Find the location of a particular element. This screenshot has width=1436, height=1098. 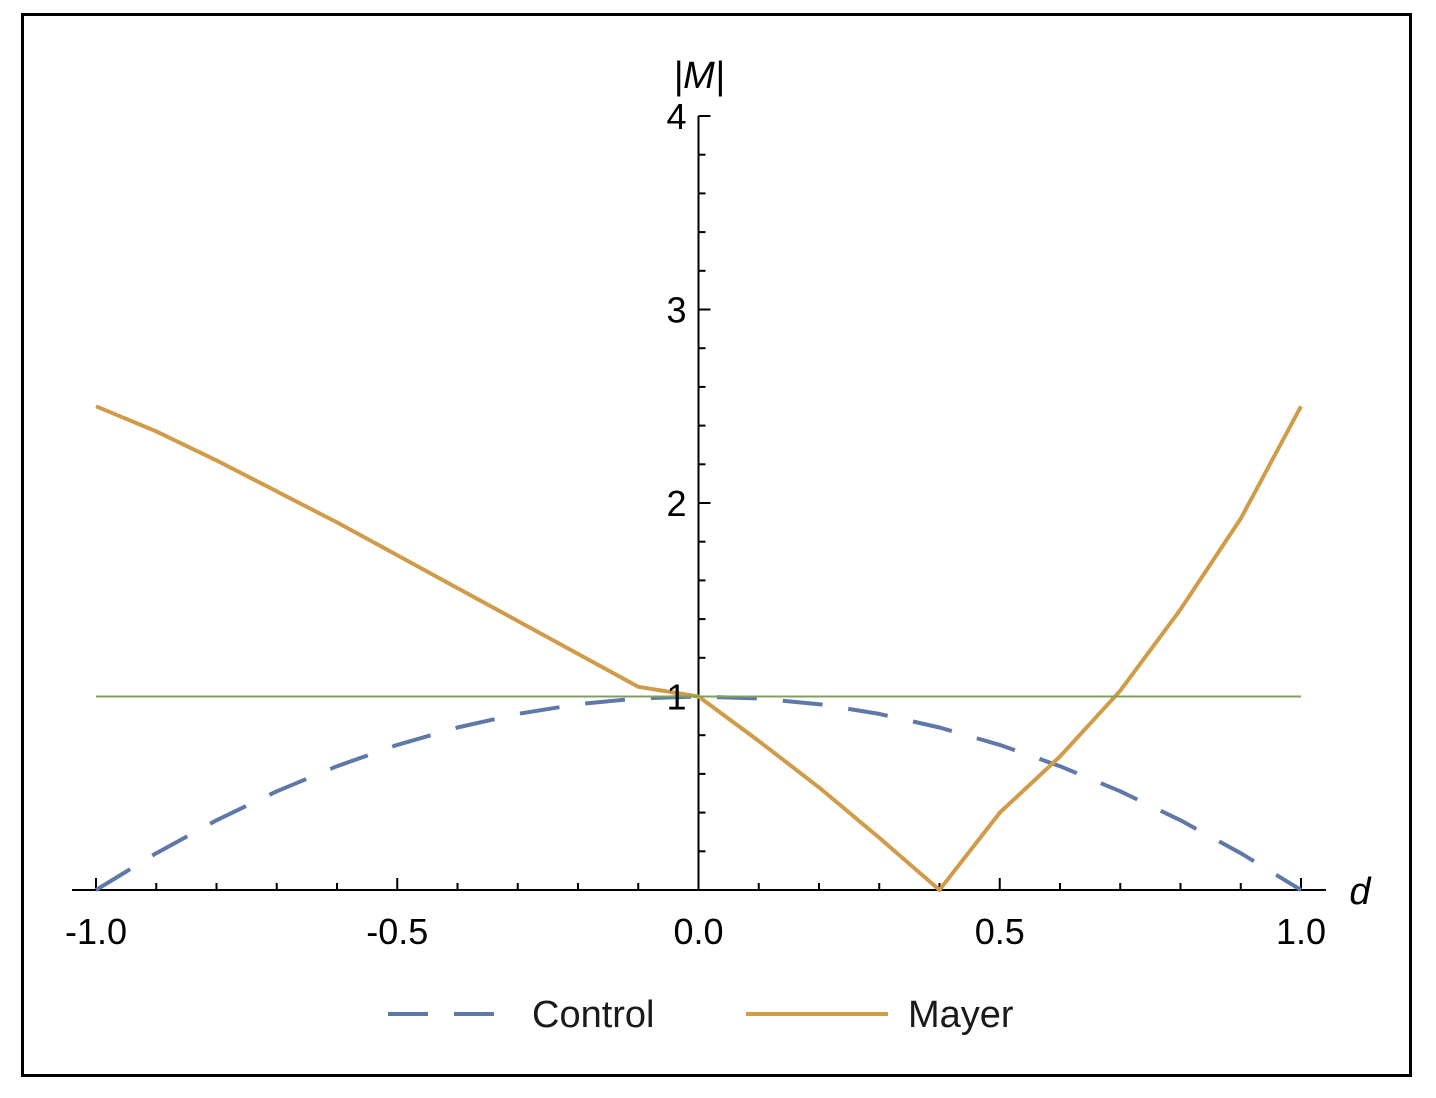

x-tick-label: 0.0 is located at coordinates (698, 931).